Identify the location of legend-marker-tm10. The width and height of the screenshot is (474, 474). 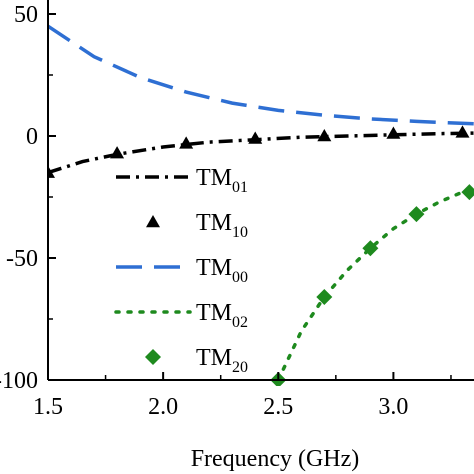
(153, 221).